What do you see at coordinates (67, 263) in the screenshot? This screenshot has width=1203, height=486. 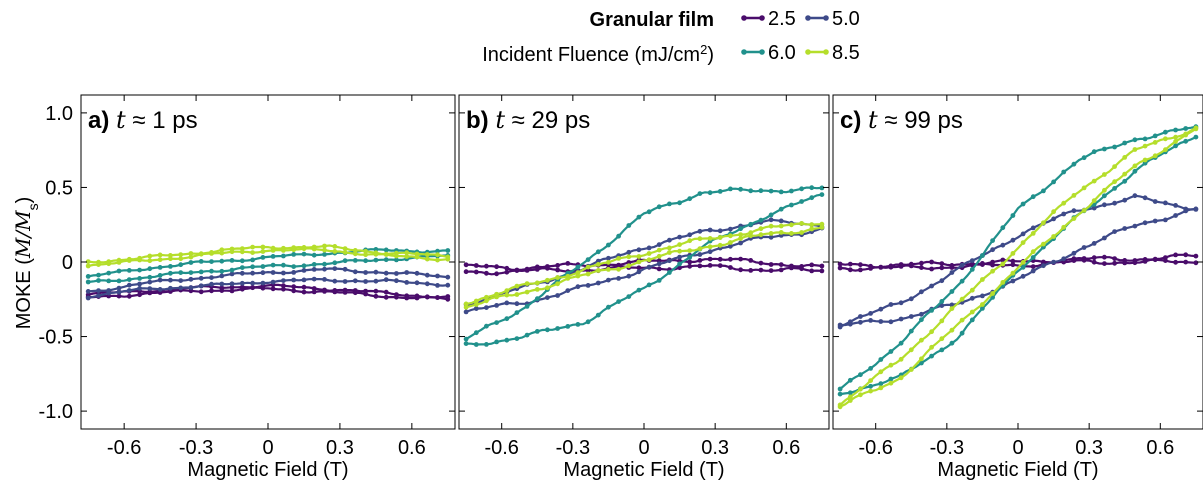 I see `y-tick-label: 0` at bounding box center [67, 263].